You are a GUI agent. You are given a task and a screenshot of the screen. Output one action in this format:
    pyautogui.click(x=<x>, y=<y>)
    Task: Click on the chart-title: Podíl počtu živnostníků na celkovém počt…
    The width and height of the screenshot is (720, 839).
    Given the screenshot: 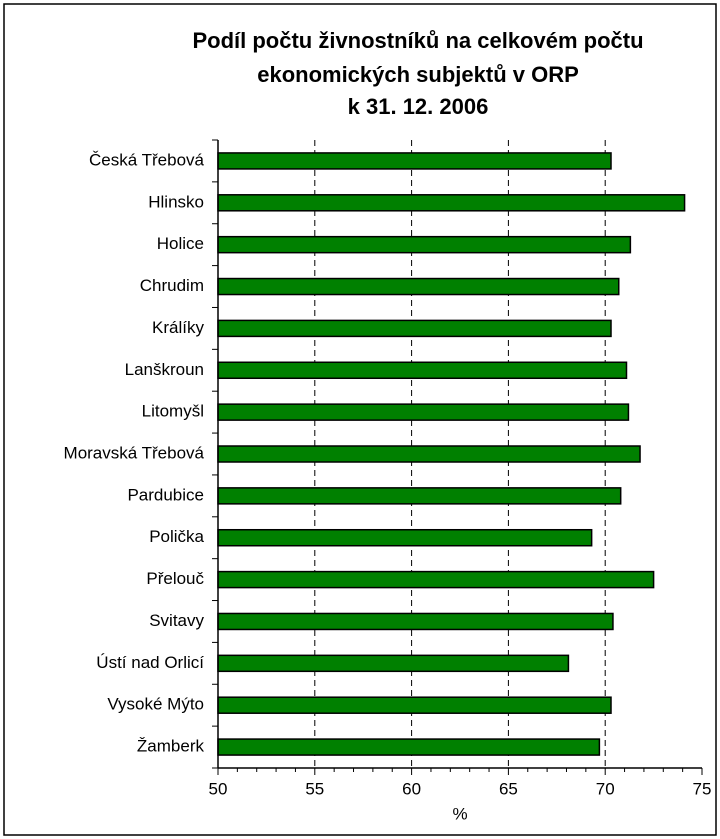 What is the action you would take?
    pyautogui.click(x=417, y=40)
    